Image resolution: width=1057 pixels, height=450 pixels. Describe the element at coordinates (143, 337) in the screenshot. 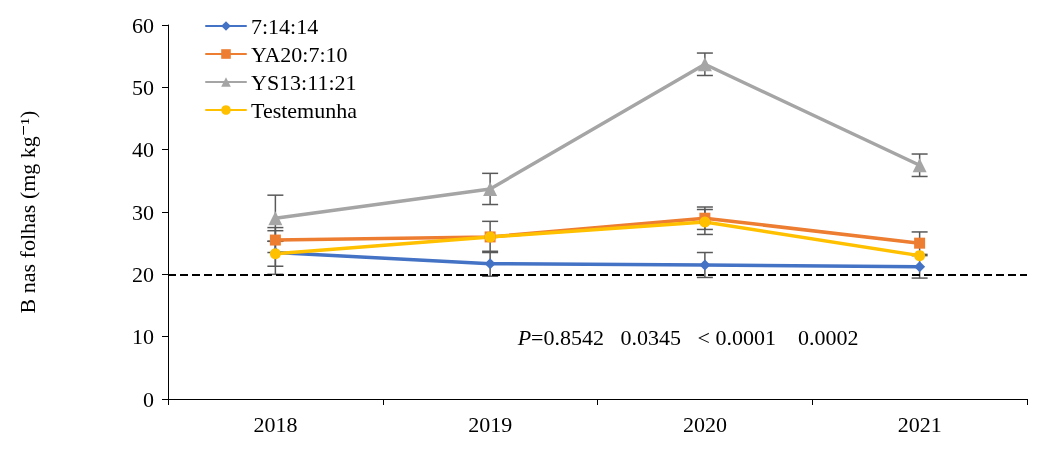

I see `y-tick-label: 10` at that location.